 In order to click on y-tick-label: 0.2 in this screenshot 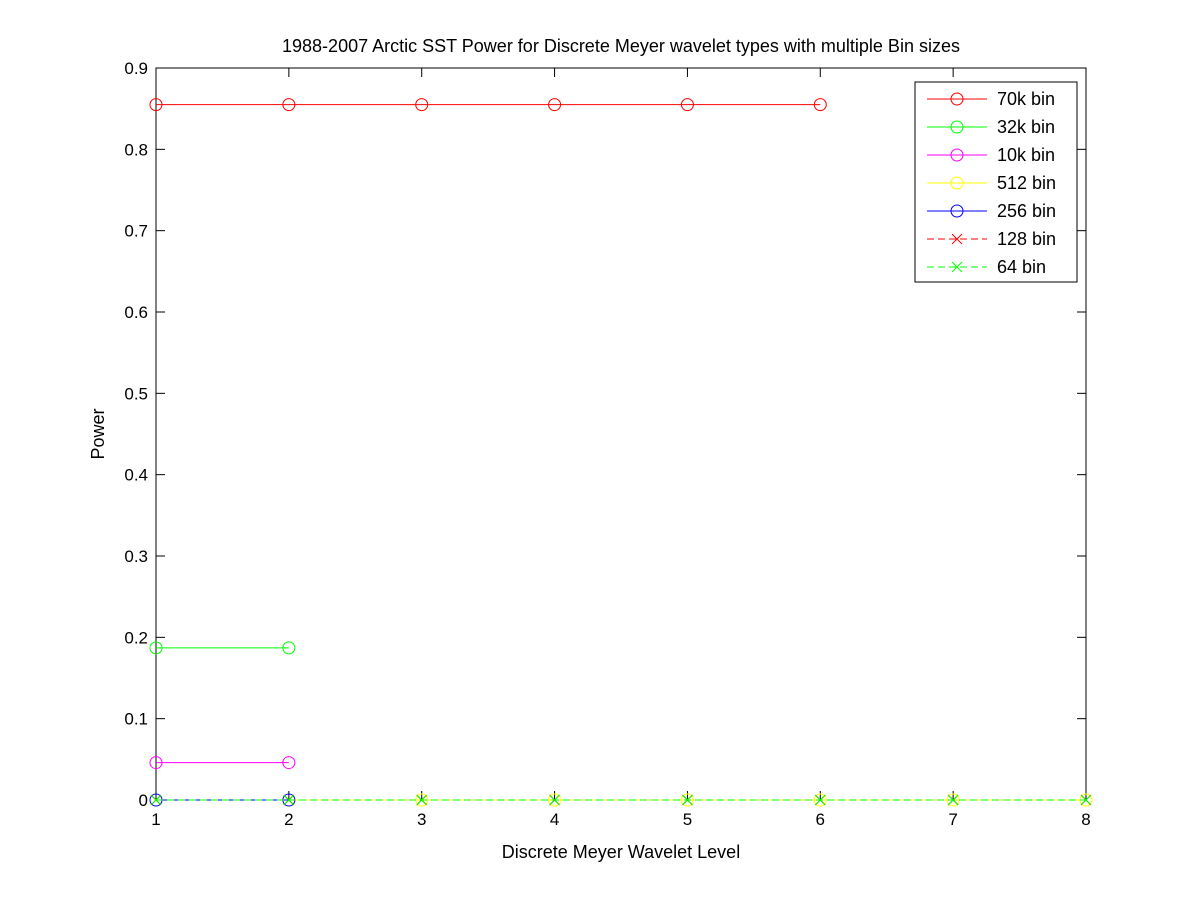, I will do `click(136, 637)`.